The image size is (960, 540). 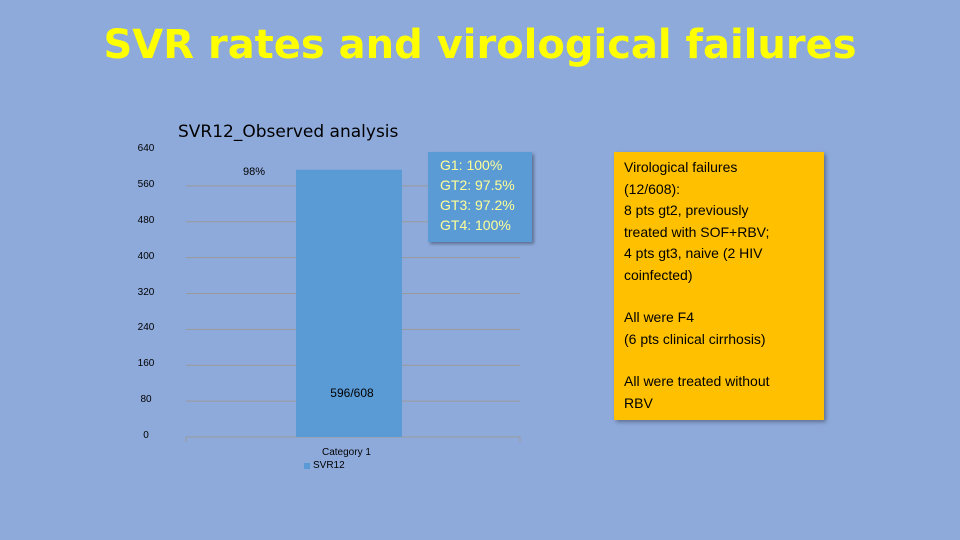 I want to click on y-tick-label: 320, so click(x=146, y=292).